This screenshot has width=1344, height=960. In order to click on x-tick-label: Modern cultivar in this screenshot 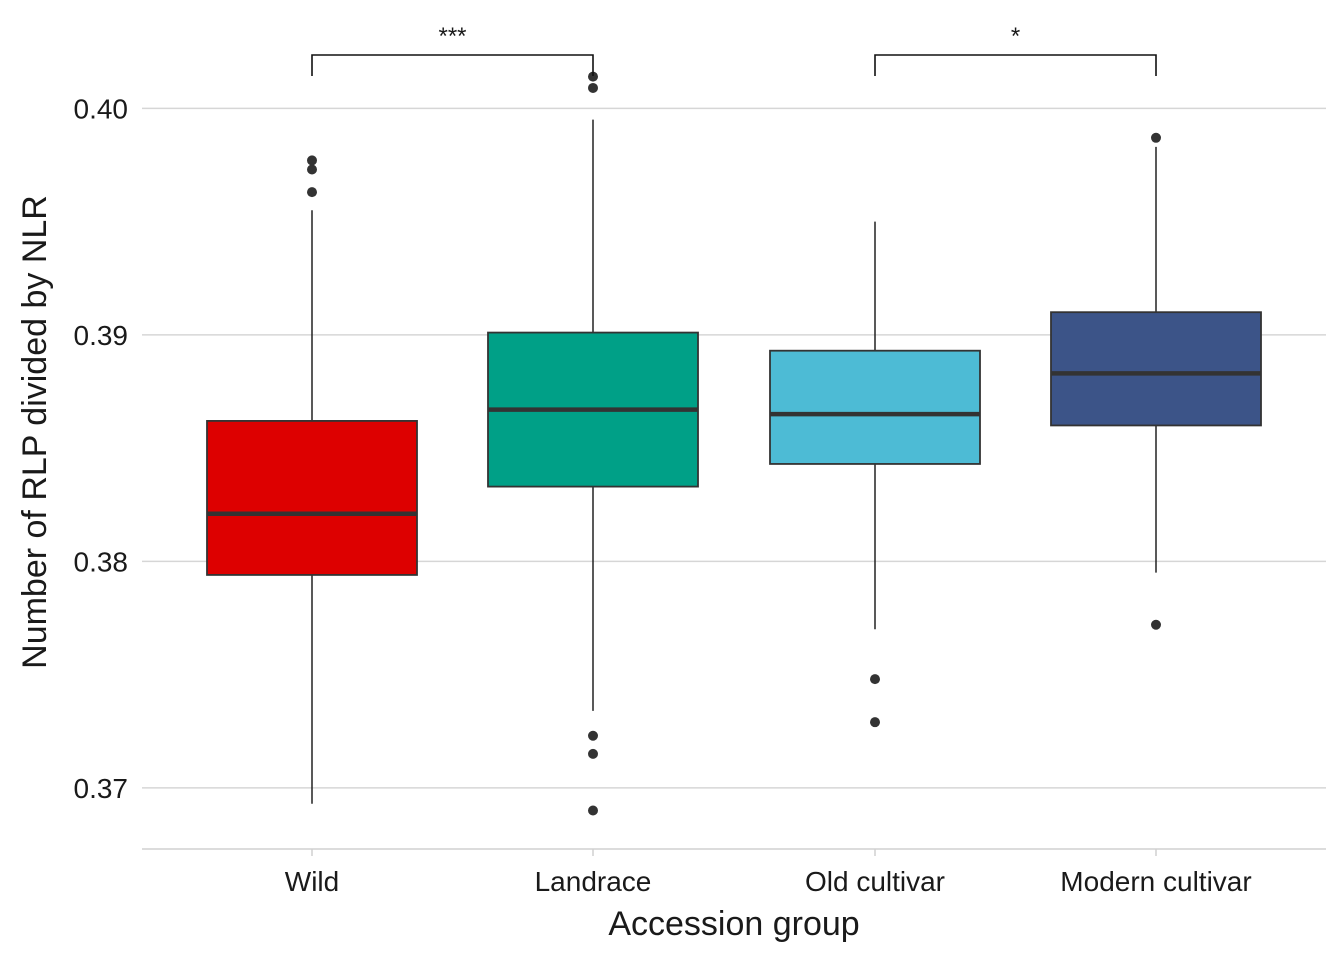, I will do `click(1155, 881)`.